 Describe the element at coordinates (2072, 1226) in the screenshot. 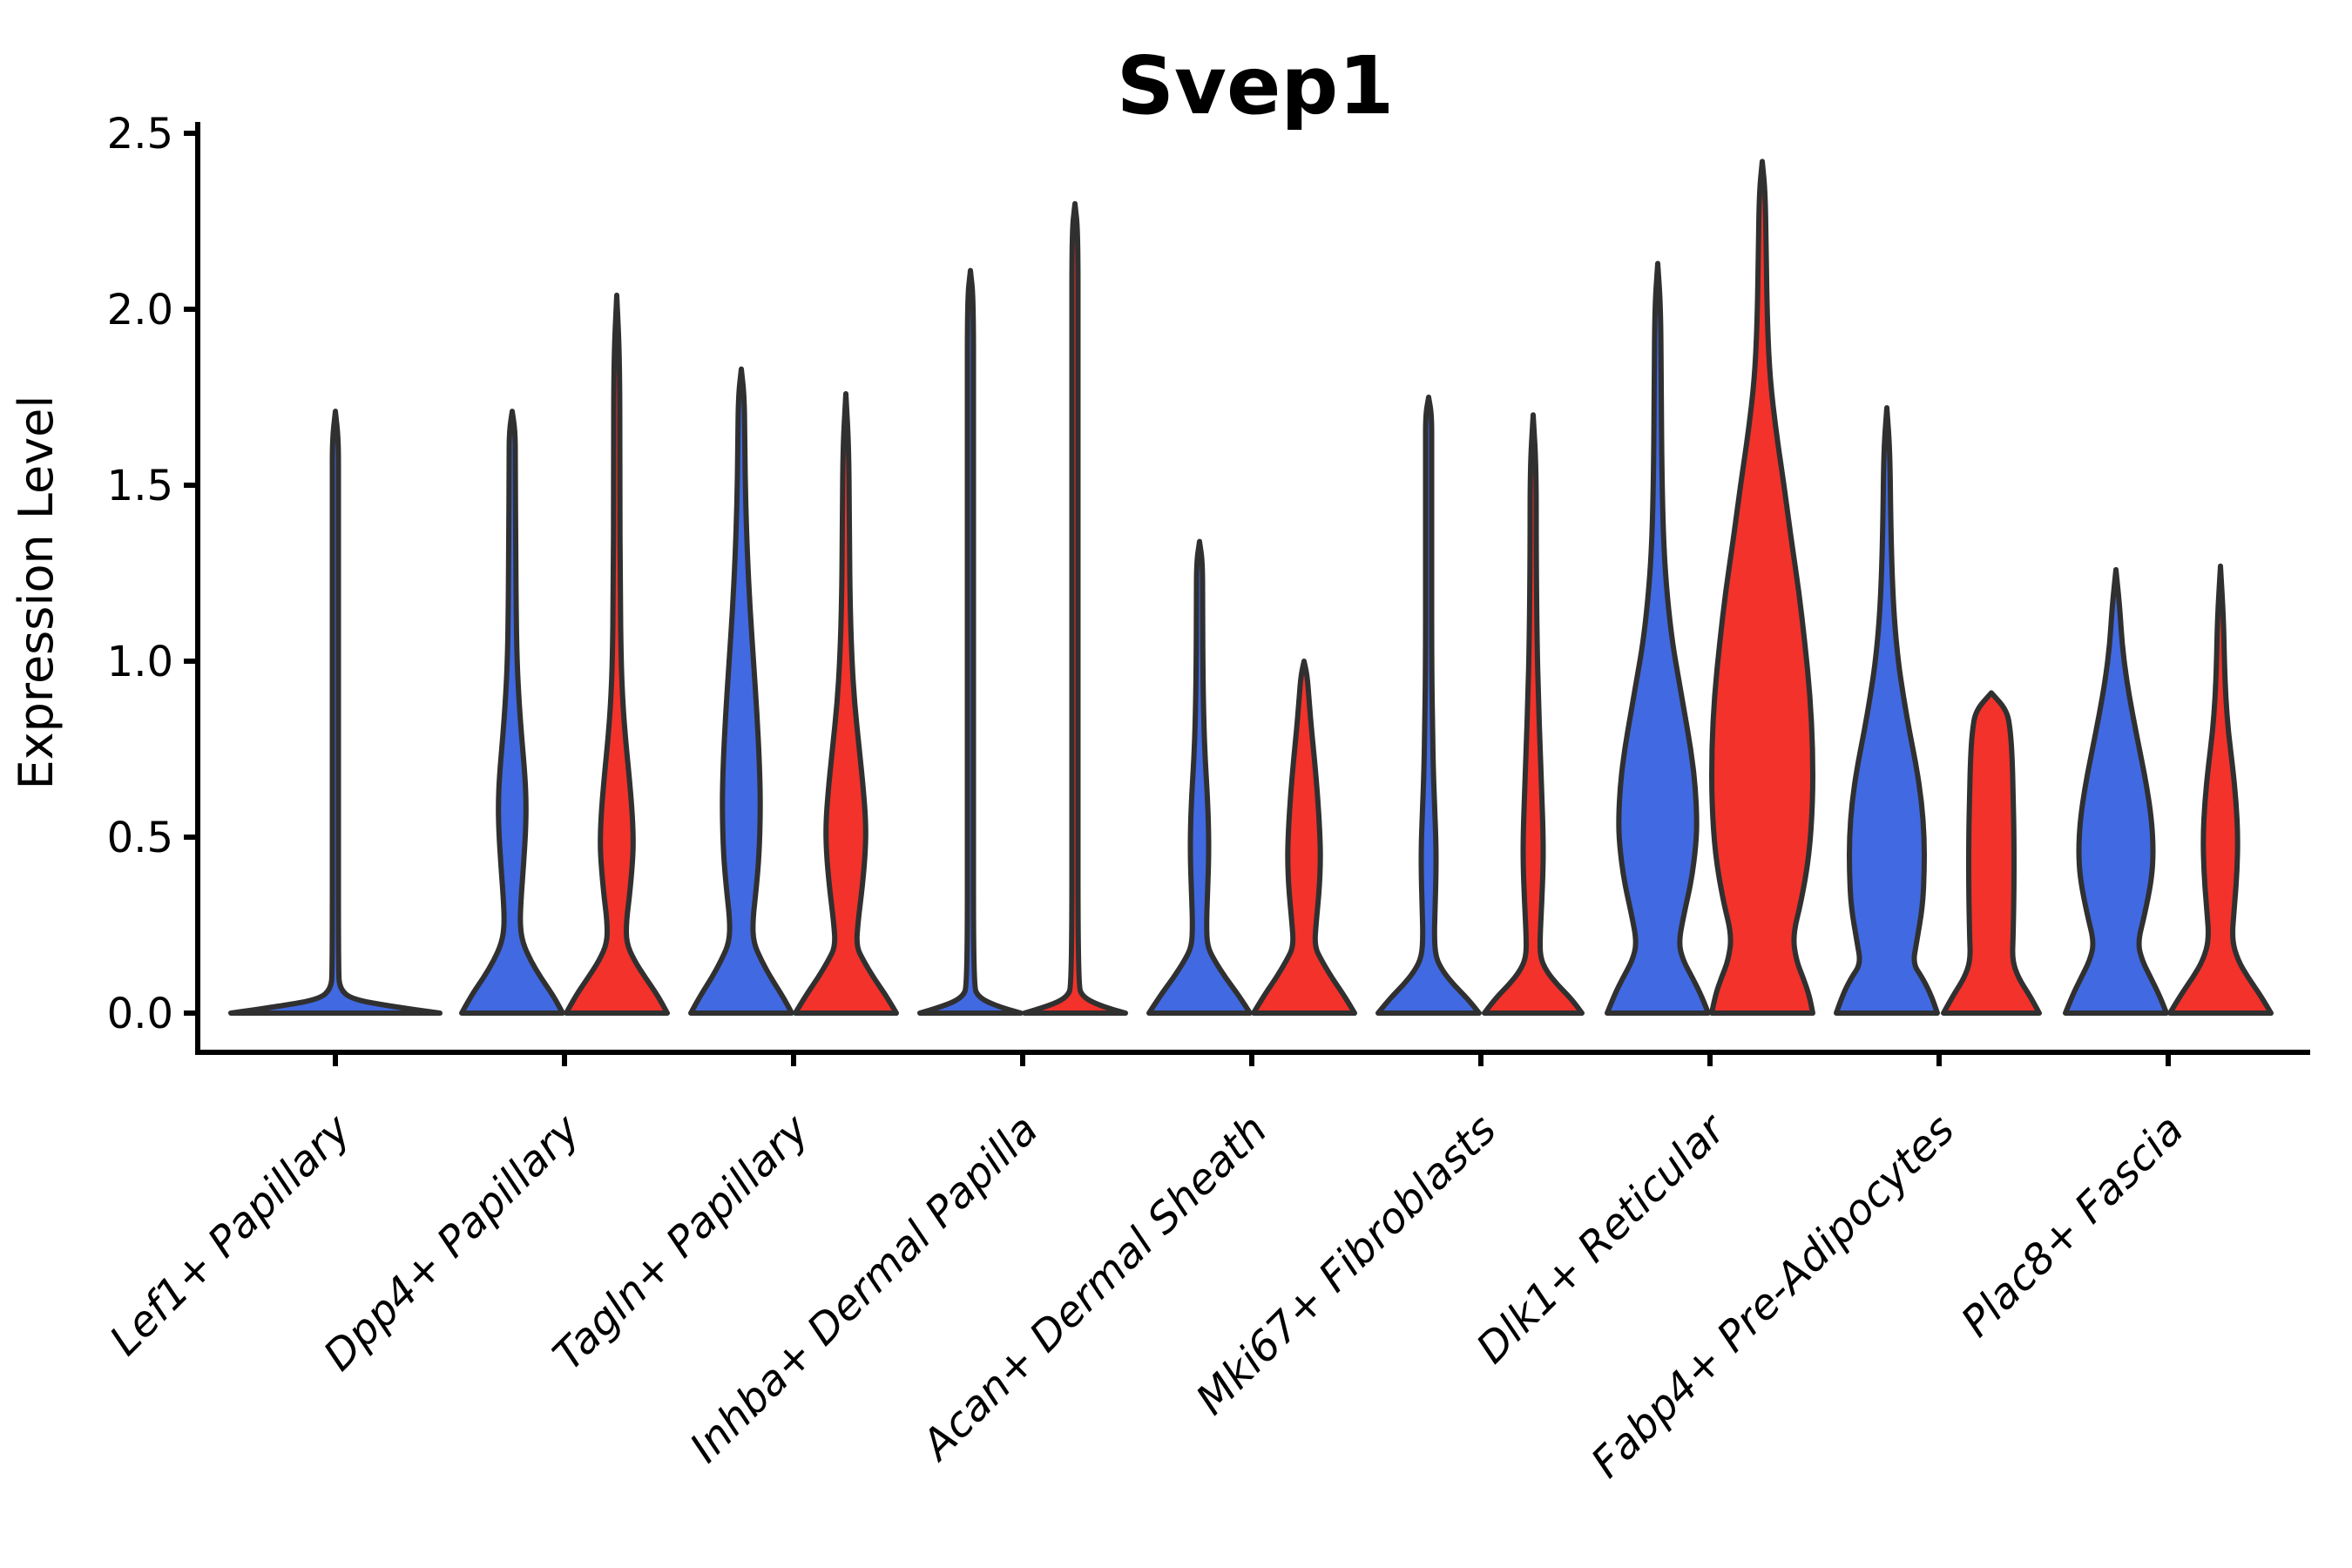

I see `x-category-label-8: Plac8+ Fascia` at that location.